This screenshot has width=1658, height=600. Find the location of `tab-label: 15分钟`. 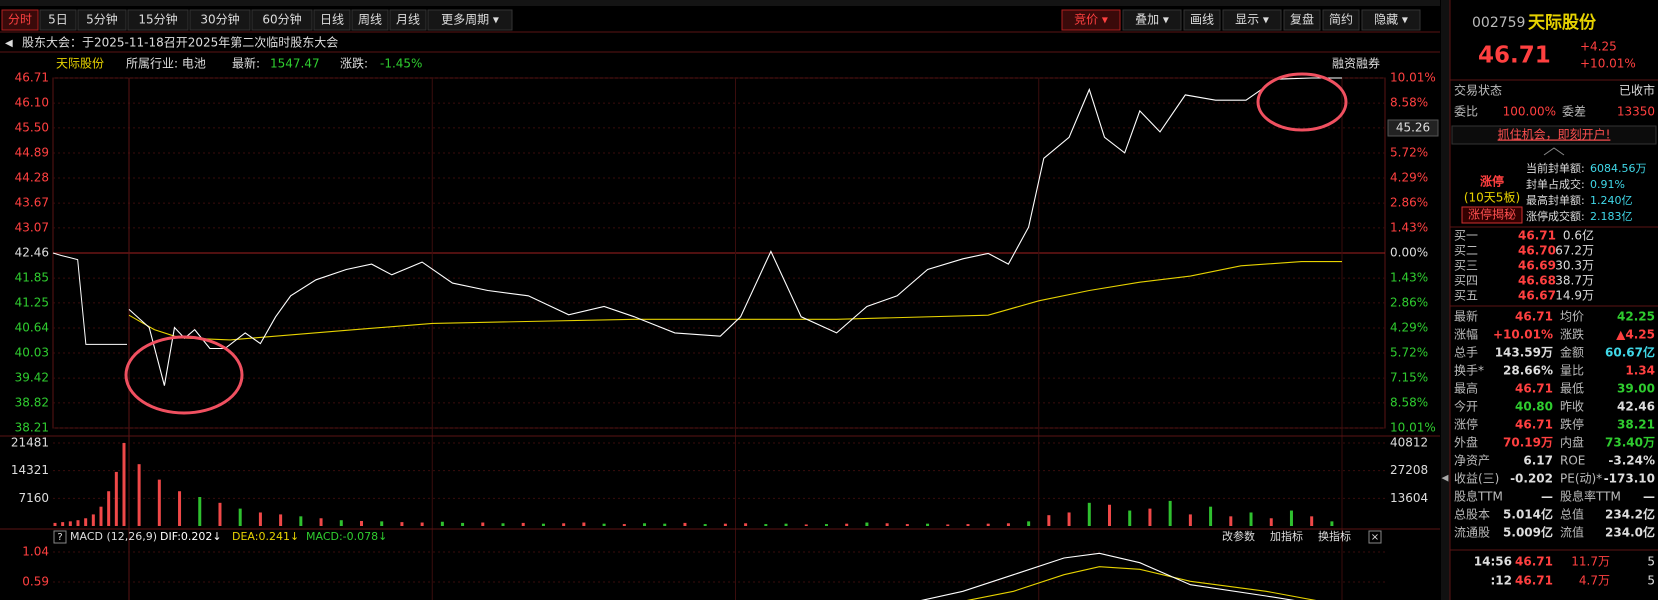

tab-label: 15分钟 is located at coordinates (157, 19).